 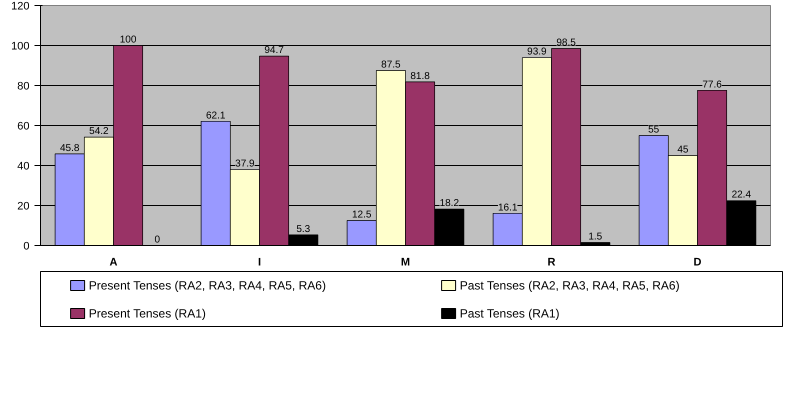 What do you see at coordinates (216, 116) in the screenshot?
I see `data-label: 62.1` at bounding box center [216, 116].